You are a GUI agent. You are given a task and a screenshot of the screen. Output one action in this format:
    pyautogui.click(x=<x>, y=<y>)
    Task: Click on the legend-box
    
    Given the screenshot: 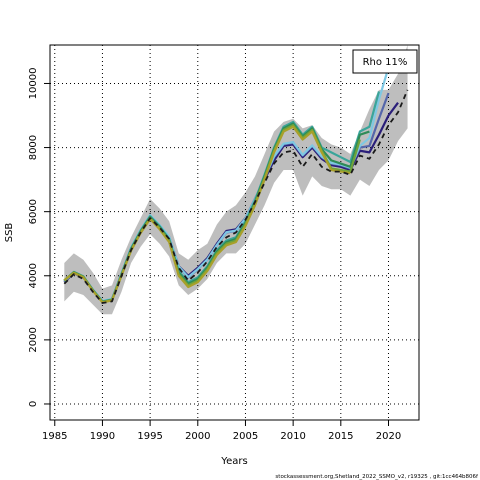 What is the action you would take?
    pyautogui.click(x=385, y=61)
    